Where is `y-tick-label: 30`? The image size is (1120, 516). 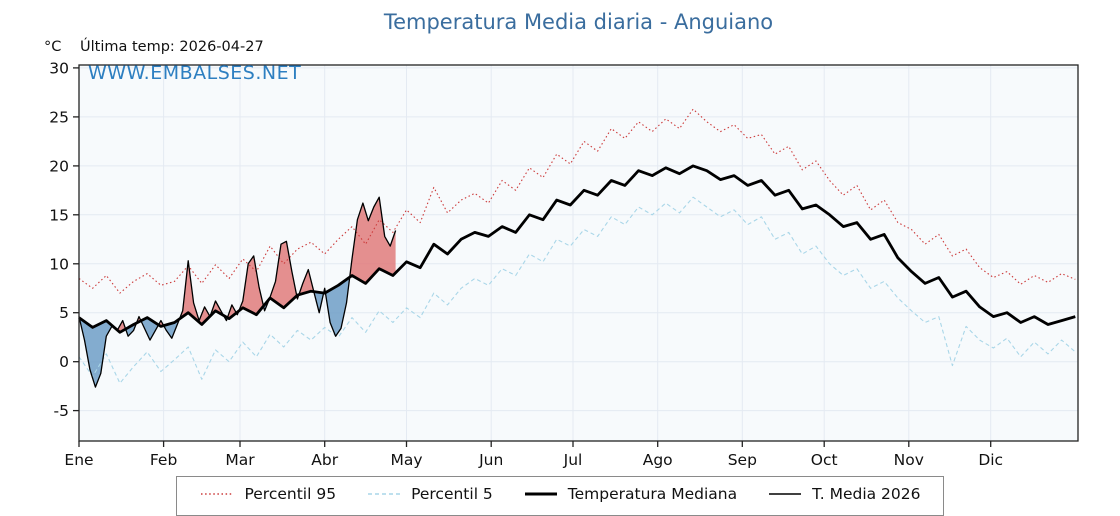 y-tick-label: 30 is located at coordinates (59, 68).